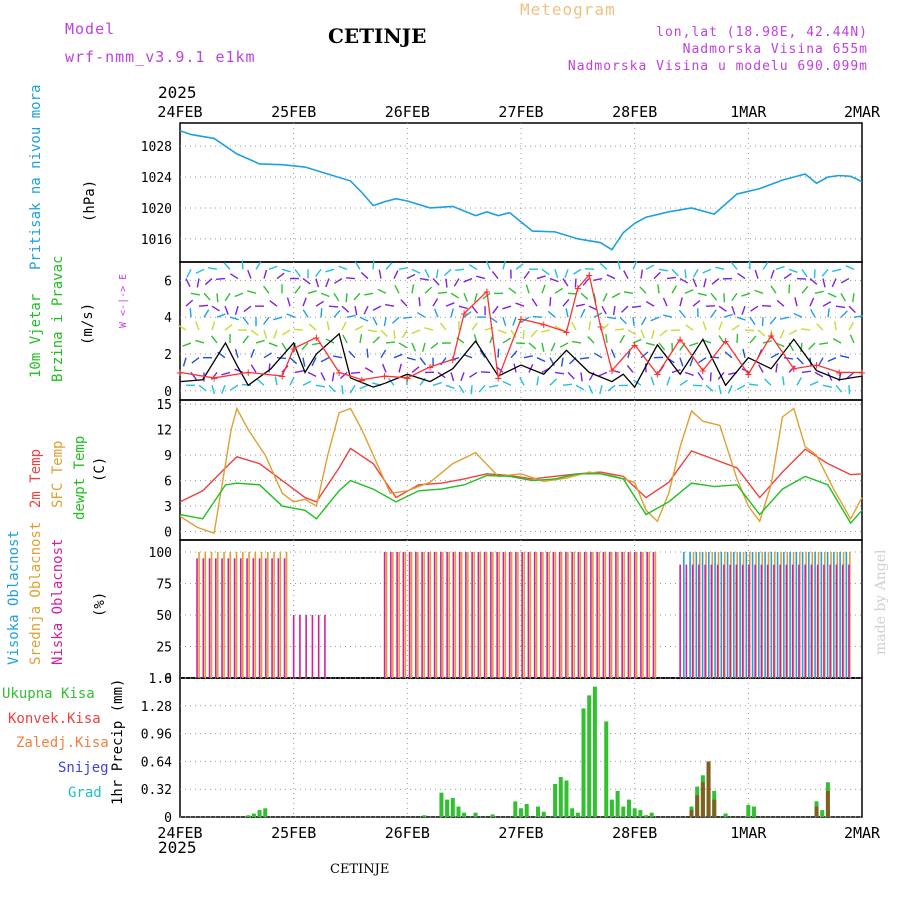 This screenshot has width=900, height=900. I want to click on x-tick-label-bottom: 28FEB, so click(634, 833).